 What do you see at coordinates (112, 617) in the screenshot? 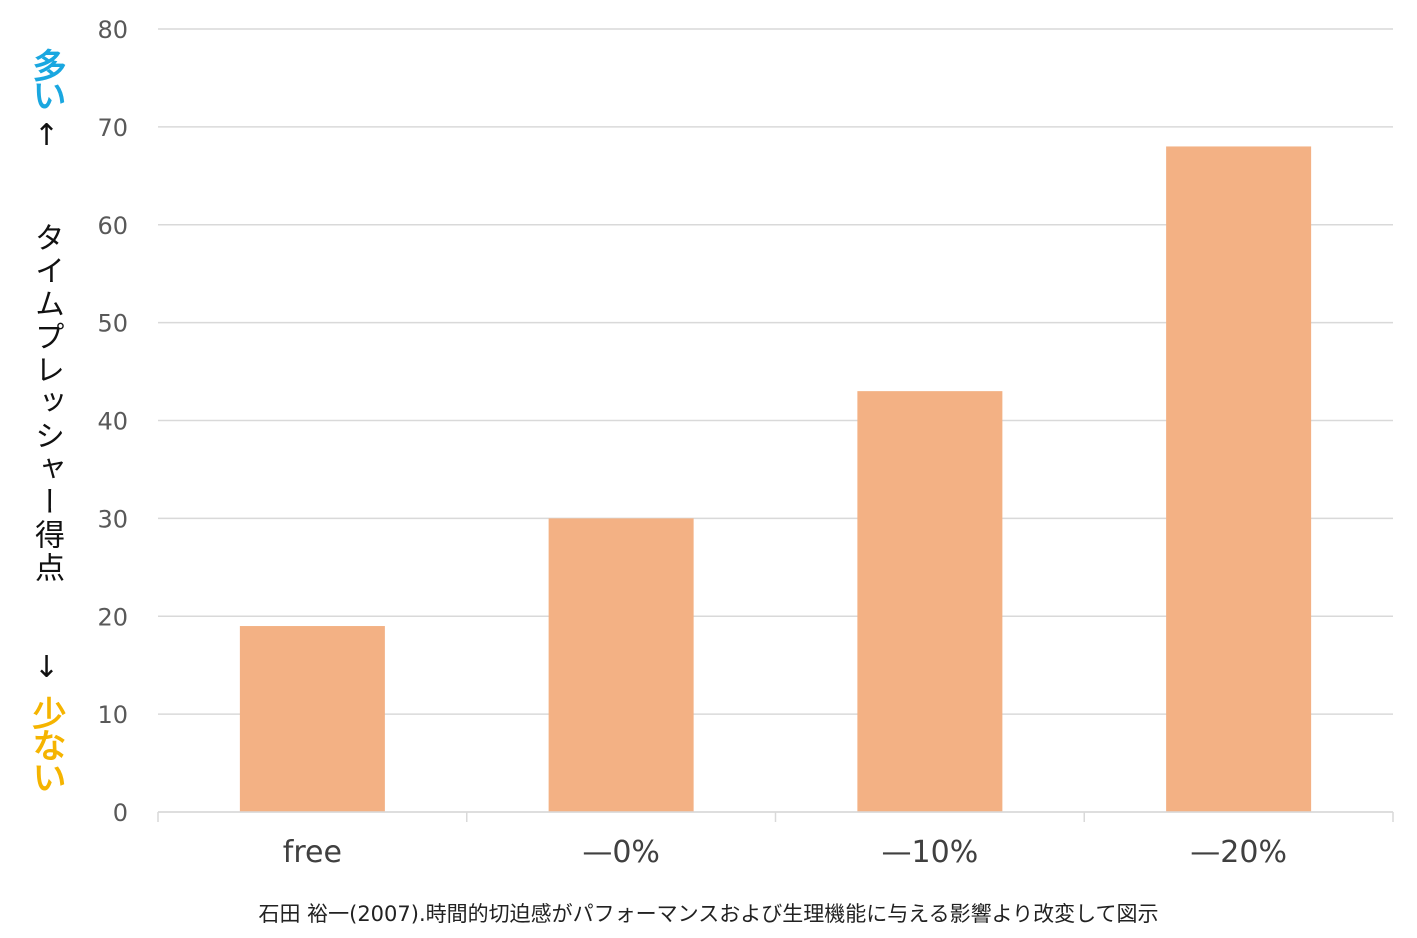
I see `y-tick-label: 20` at bounding box center [112, 617].